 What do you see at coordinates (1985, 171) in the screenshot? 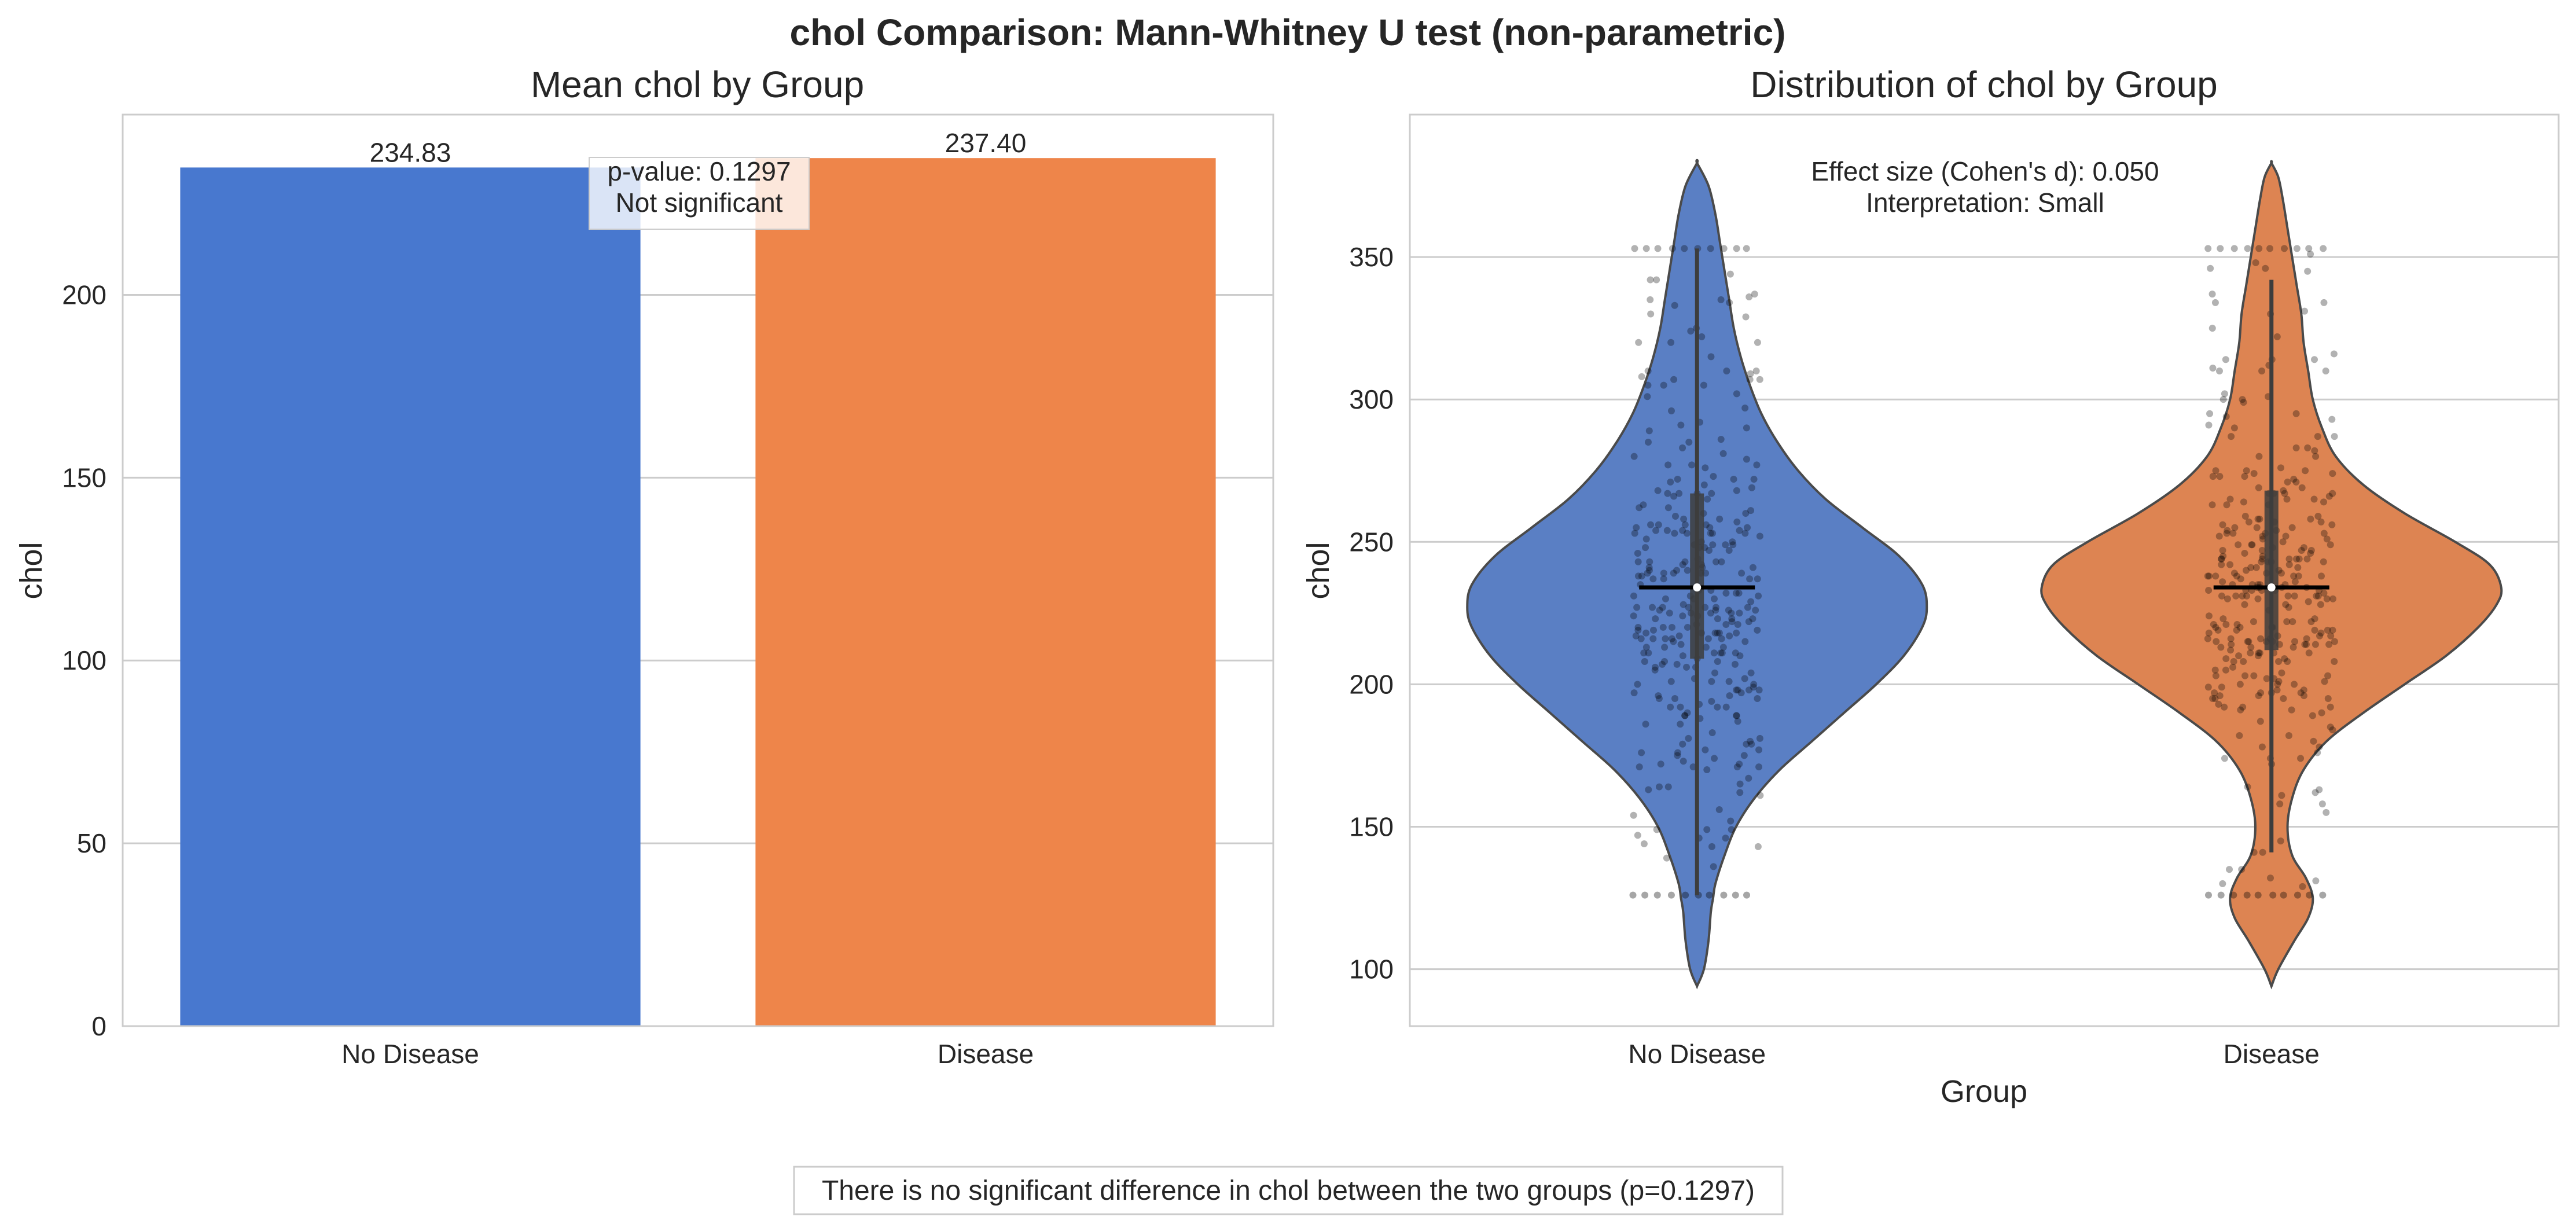
I see `effect-size-text: Effect size (Cohen's d): 0.050` at bounding box center [1985, 171].